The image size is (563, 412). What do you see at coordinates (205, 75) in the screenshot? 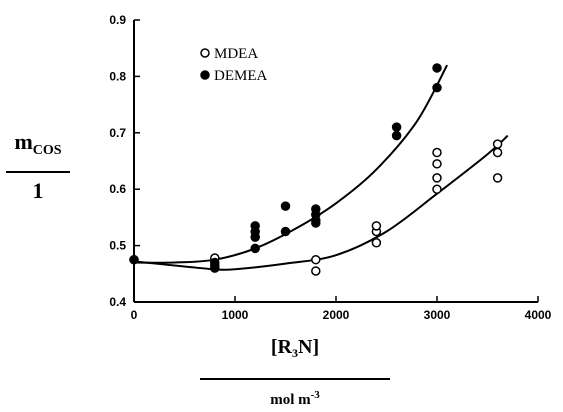
I see `legend-marker-demea` at bounding box center [205, 75].